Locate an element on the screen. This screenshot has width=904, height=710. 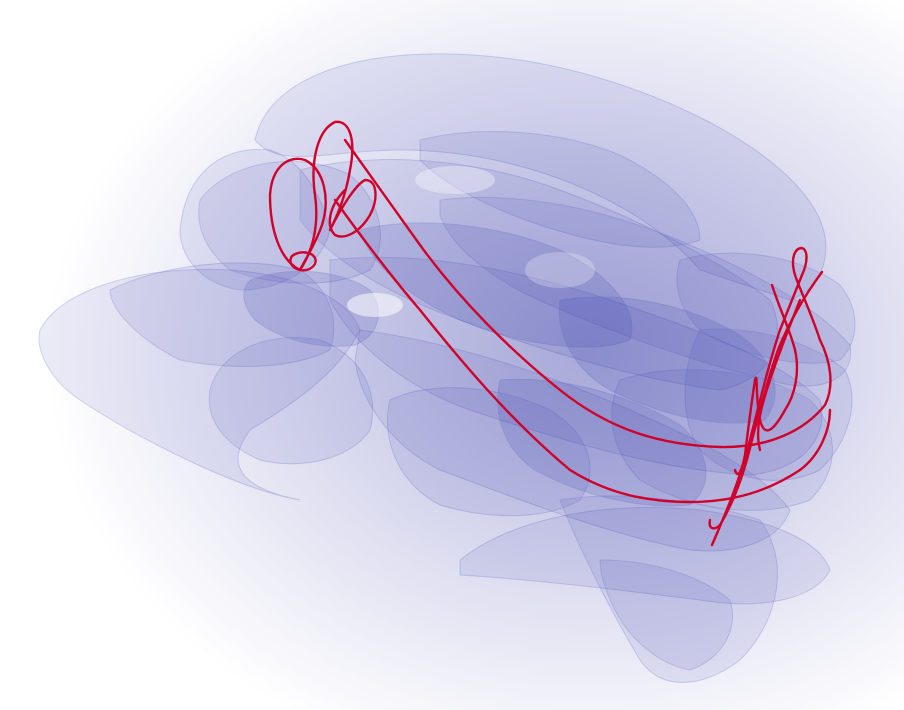
curve-loop-upper-left is located at coordinates (322, 196).